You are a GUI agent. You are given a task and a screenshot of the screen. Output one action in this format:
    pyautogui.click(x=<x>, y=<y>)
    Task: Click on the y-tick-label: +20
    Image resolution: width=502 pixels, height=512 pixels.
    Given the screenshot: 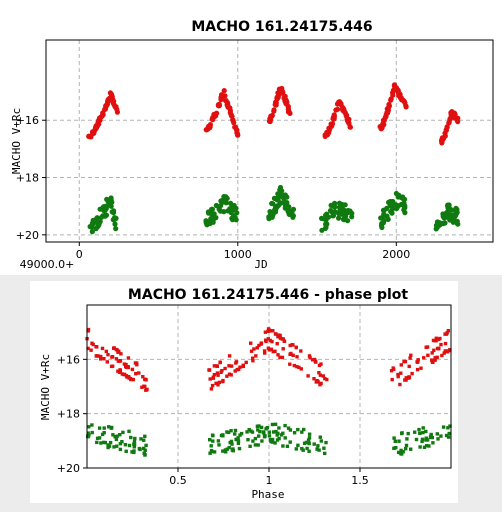 What is the action you would take?
    pyautogui.click(x=68, y=468)
    